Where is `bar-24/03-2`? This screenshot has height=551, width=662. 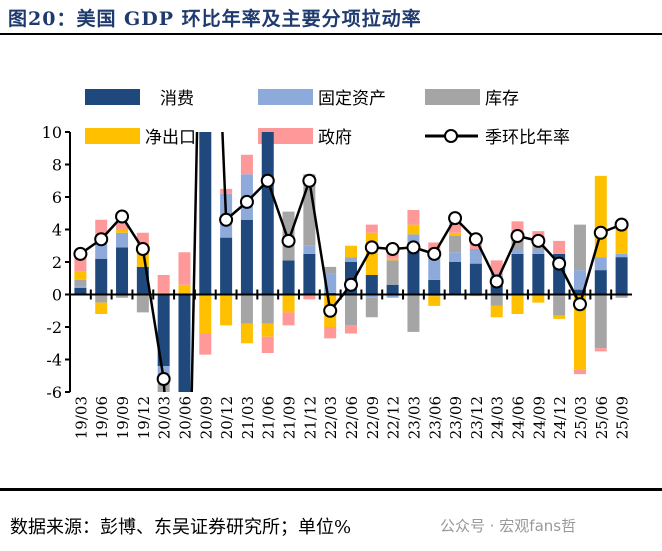
bar-24/03-2 is located at coordinates (496, 300).